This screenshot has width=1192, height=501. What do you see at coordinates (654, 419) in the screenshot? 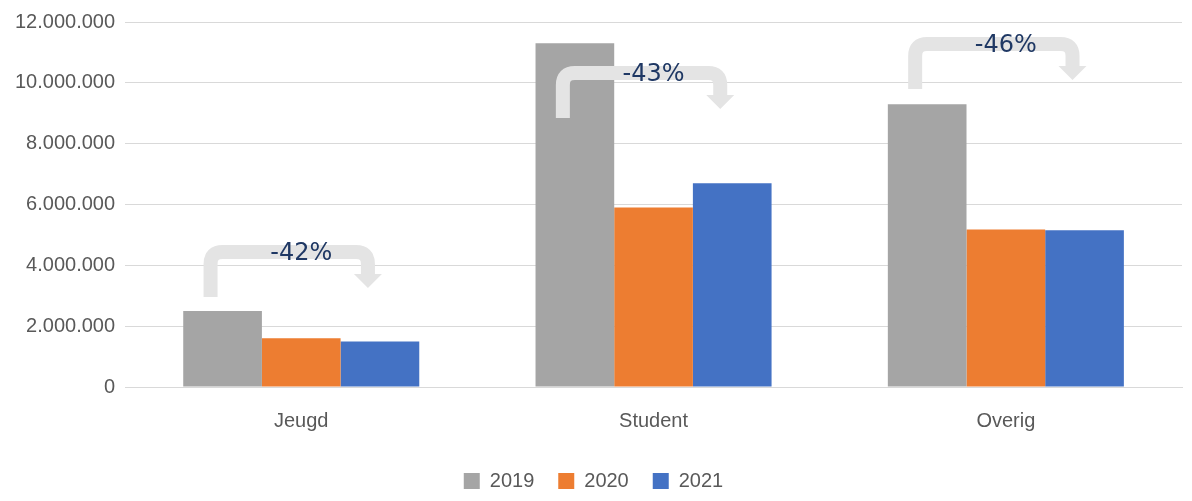
I see `x-tick-label: Student` at bounding box center [654, 419].